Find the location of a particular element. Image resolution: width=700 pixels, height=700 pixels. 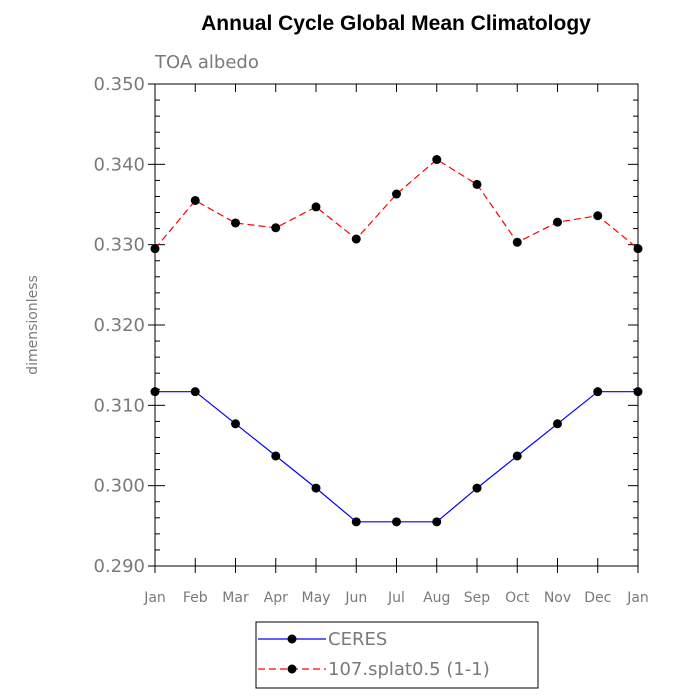

x-tick-label: Aug is located at coordinates (436, 598).